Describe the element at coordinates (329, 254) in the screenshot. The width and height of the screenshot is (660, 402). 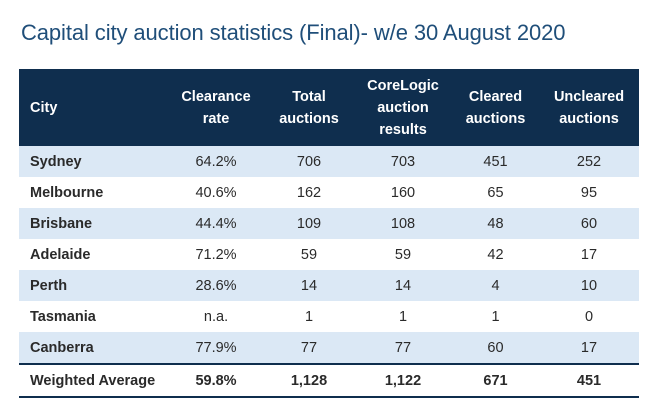
I see `table-row: Adelaide 71.2% 59 59 42 17` at that location.